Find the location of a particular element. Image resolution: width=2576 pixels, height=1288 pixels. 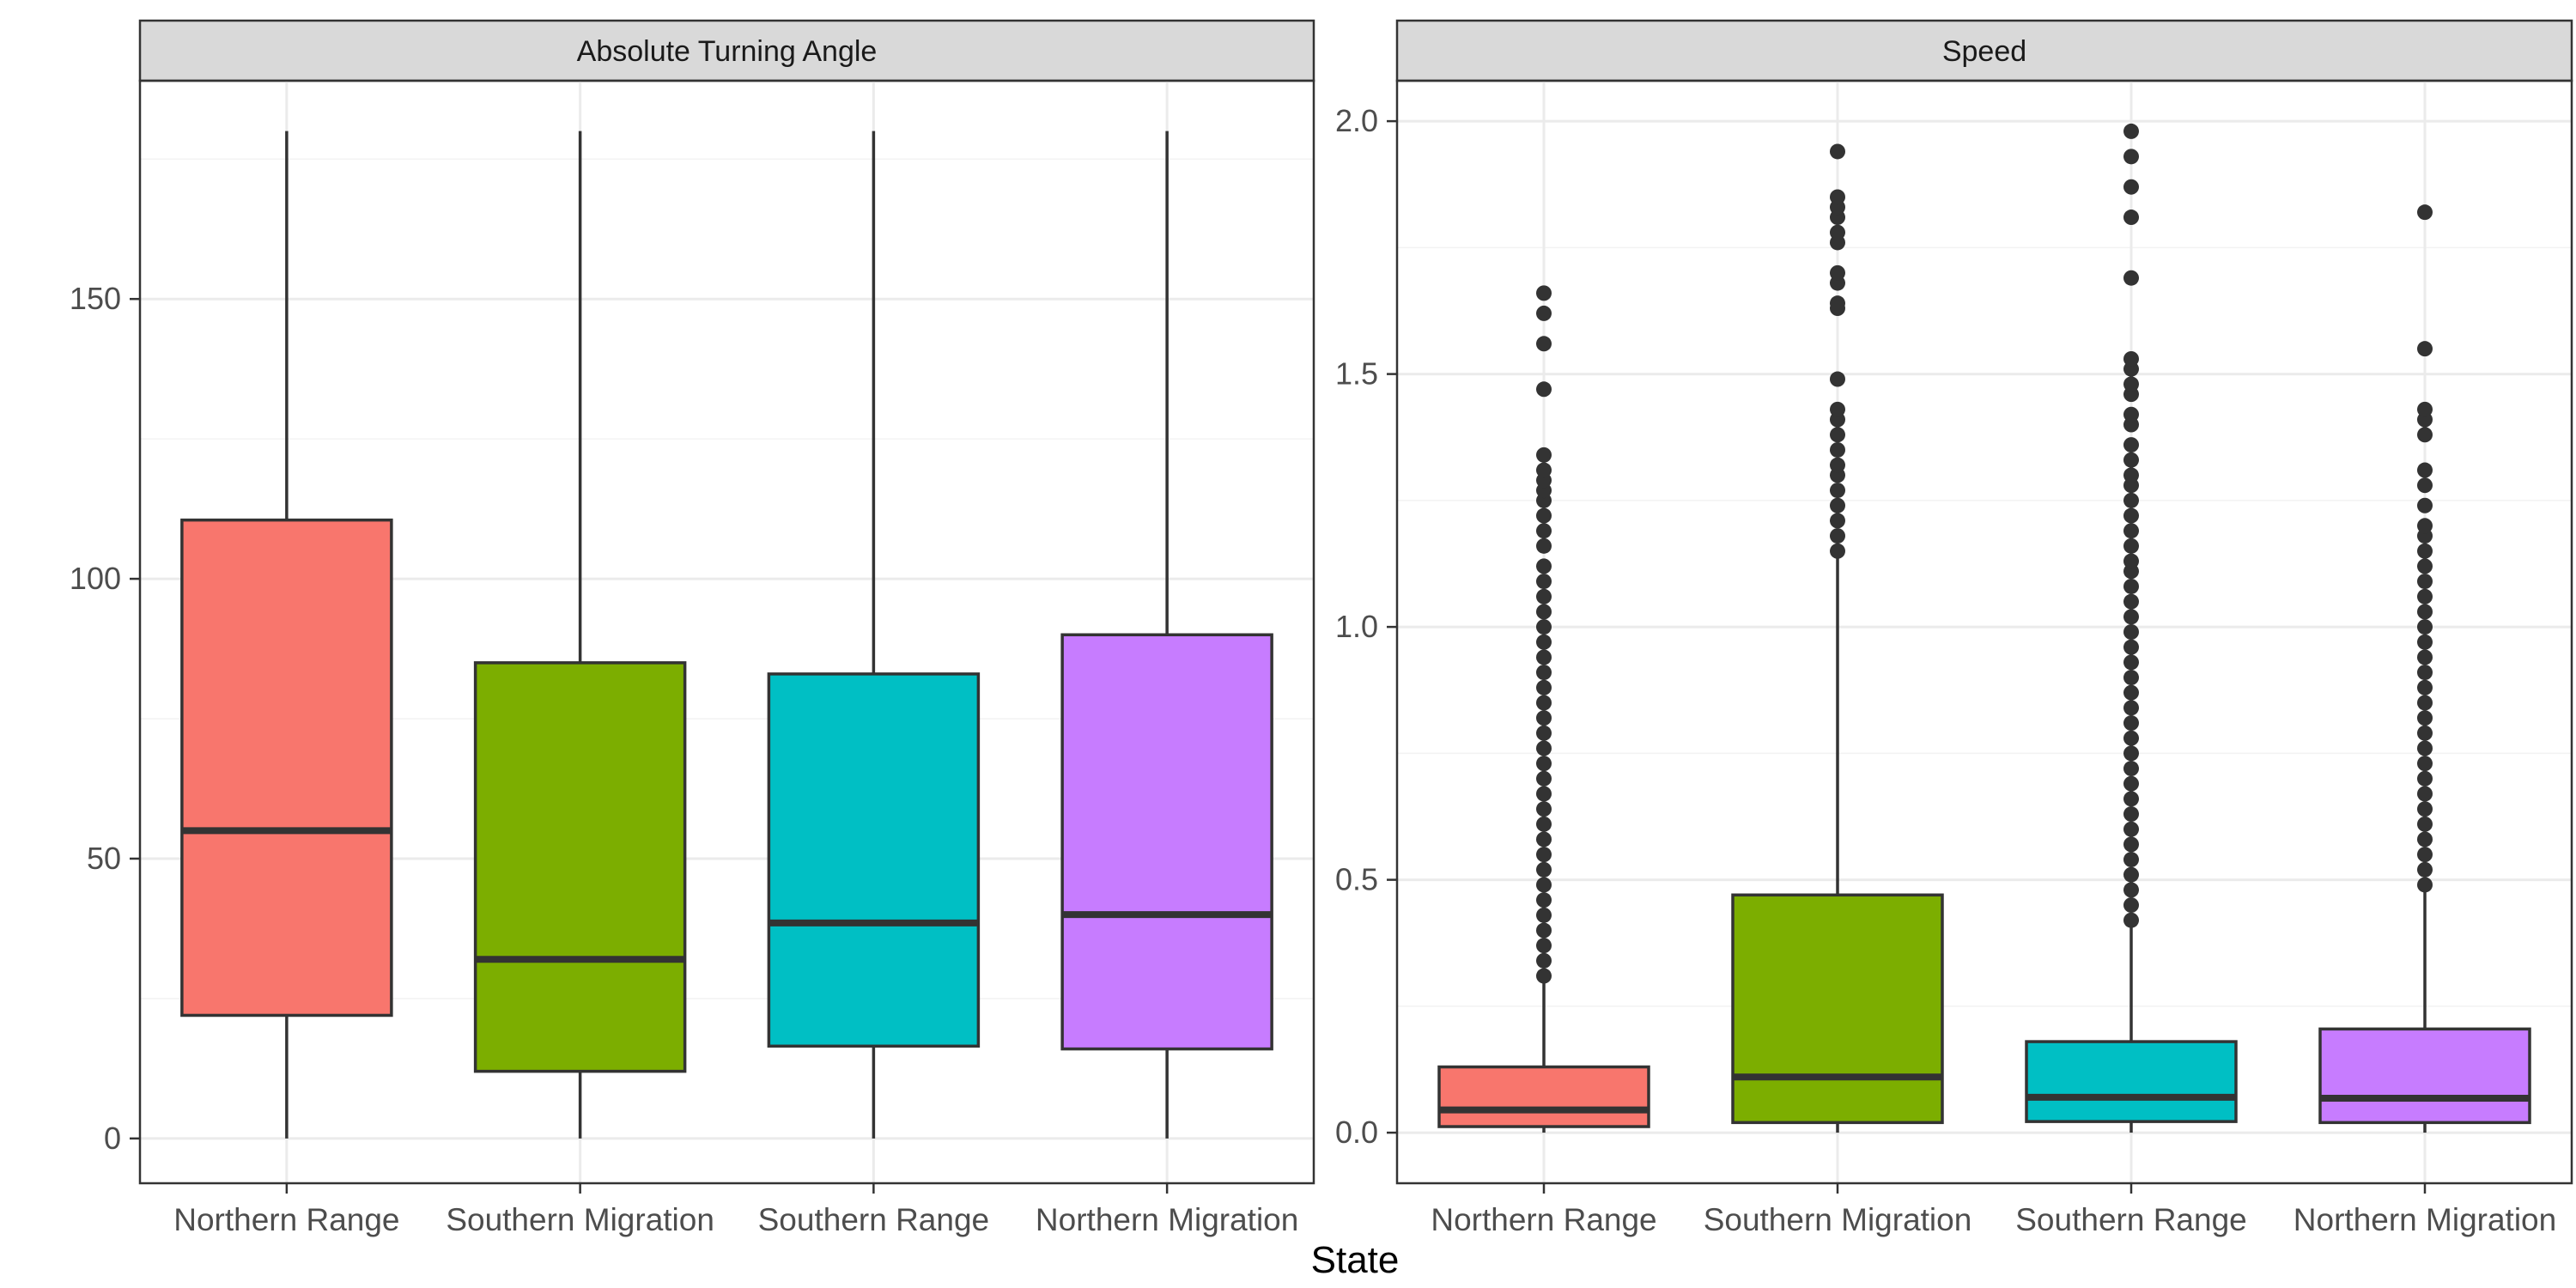

panel-strip-background is located at coordinates (726, 50).